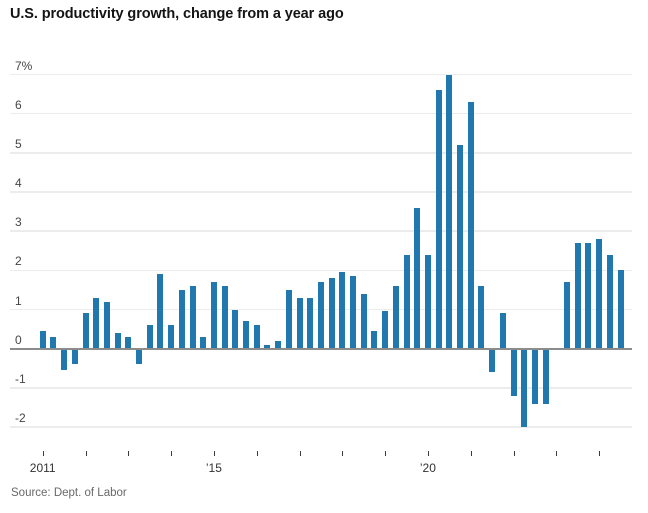  I want to click on bar-2021-q1, so click(470, 225).